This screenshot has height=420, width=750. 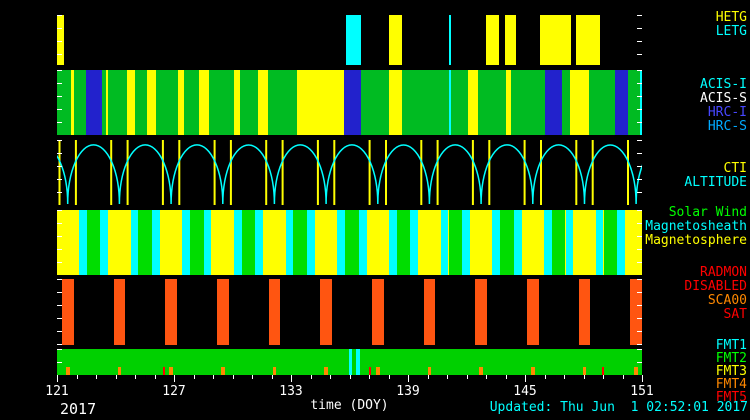 What do you see at coordinates (707, 212) in the screenshot?
I see `label-solar-wind: Solar Wind` at bounding box center [707, 212].